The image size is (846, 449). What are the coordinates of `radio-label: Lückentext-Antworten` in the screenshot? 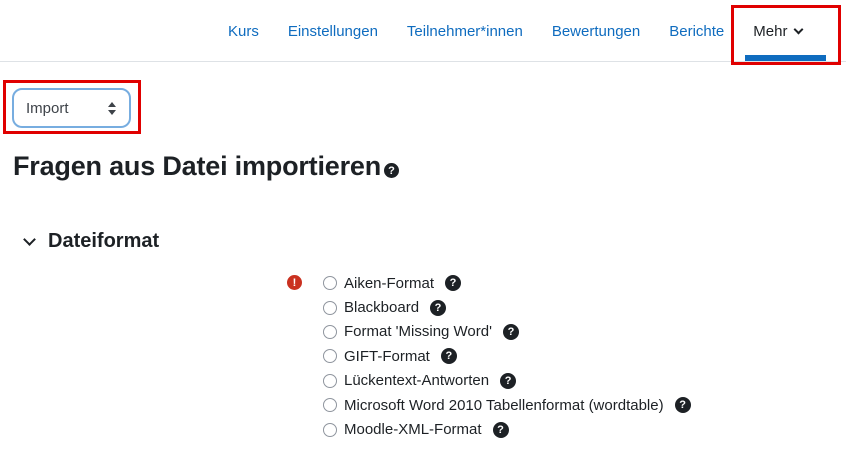 It's located at (417, 381).